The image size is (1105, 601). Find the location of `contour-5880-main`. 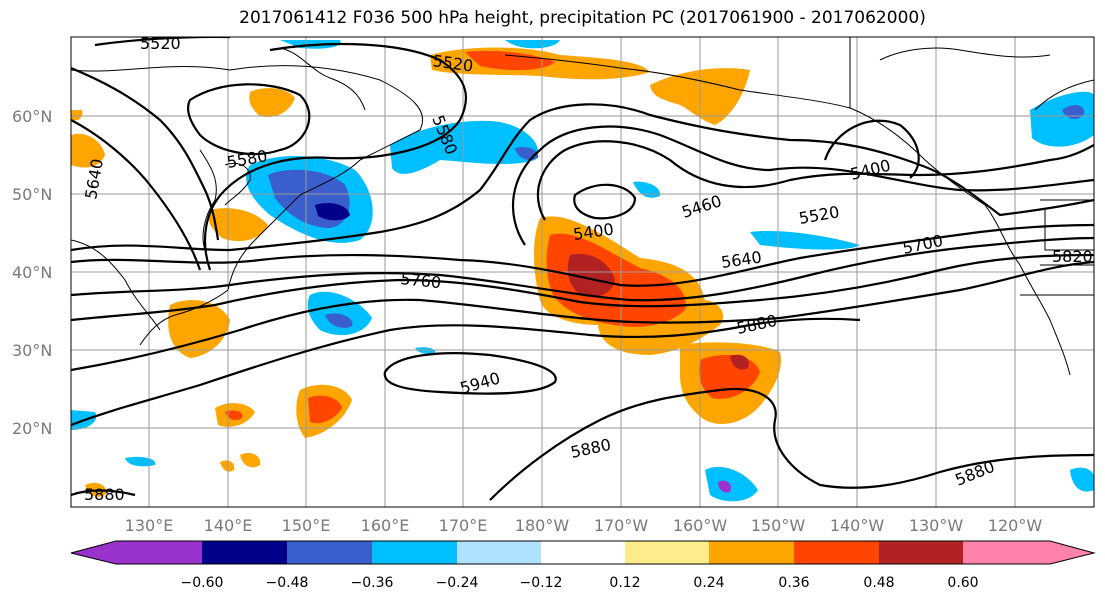

contour-5880-main is located at coordinates (466, 372).